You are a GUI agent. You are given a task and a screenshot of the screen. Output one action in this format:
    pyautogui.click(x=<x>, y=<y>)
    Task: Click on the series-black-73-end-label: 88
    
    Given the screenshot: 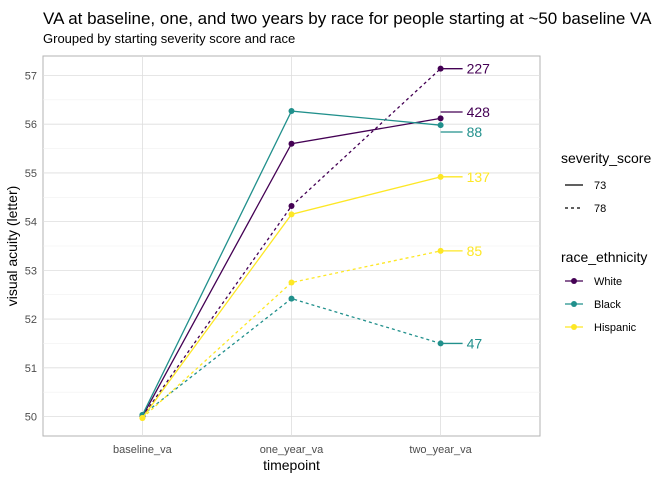 What is the action you would take?
    pyautogui.click(x=475, y=132)
    